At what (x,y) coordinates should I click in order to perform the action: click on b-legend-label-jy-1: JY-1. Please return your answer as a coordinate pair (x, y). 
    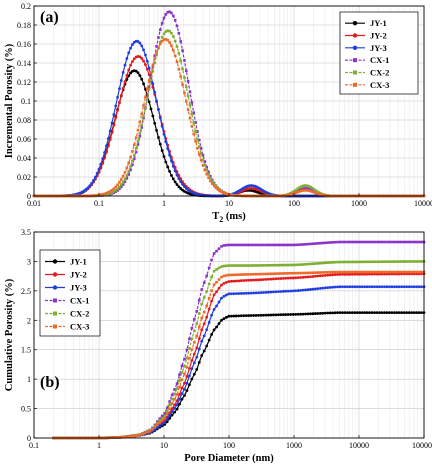
    Looking at the image, I should click on (78, 262).